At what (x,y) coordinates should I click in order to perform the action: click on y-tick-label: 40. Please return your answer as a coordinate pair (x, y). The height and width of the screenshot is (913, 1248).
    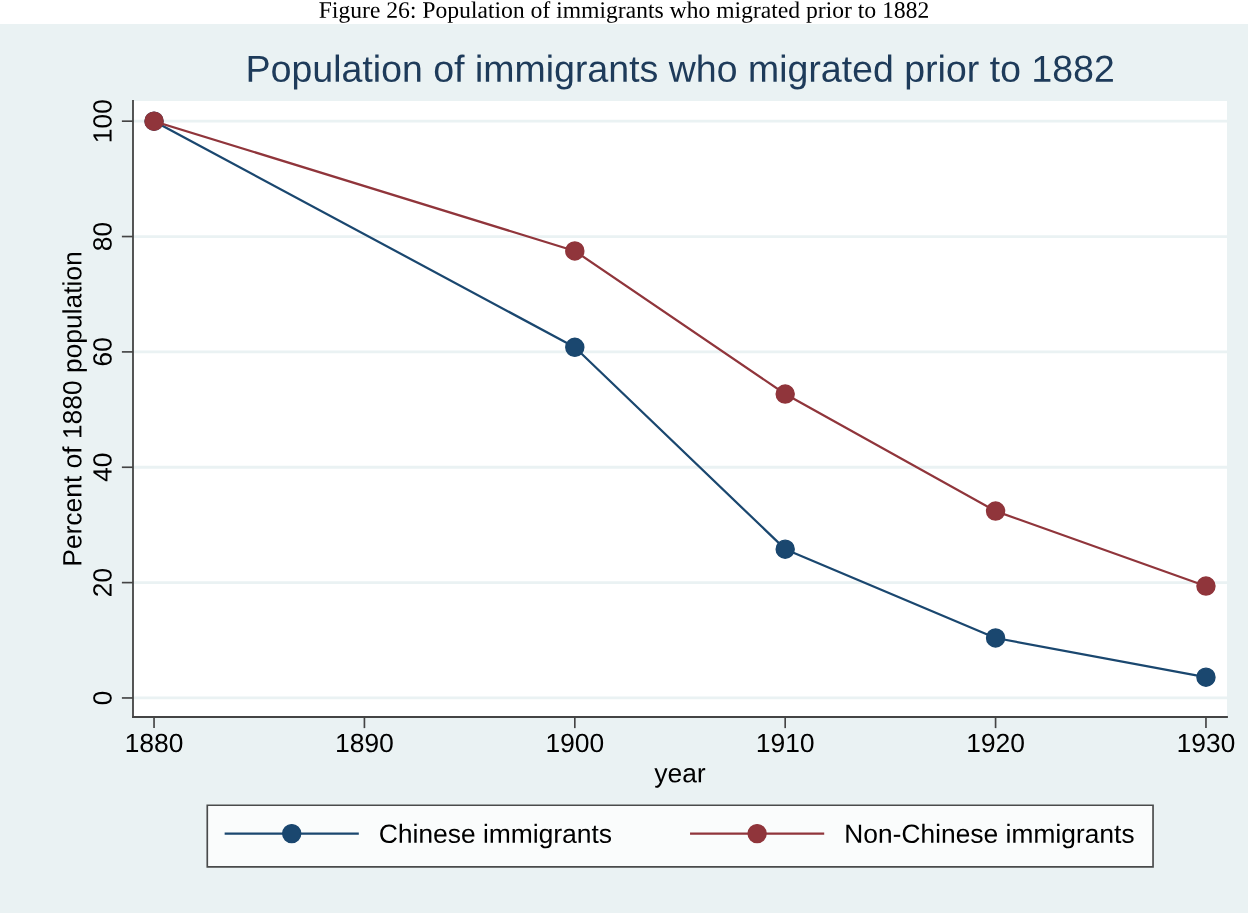
    Looking at the image, I should click on (102, 467).